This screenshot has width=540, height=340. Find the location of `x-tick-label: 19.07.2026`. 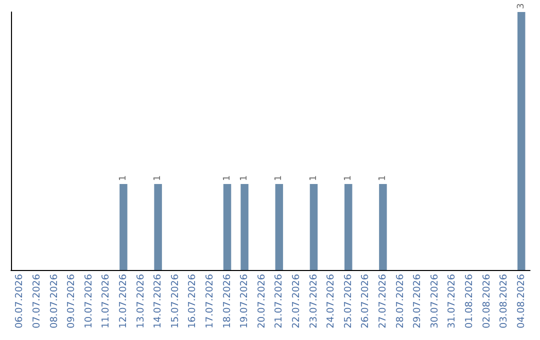

x-tick-label: 19.07.2026 is located at coordinates (244, 301).